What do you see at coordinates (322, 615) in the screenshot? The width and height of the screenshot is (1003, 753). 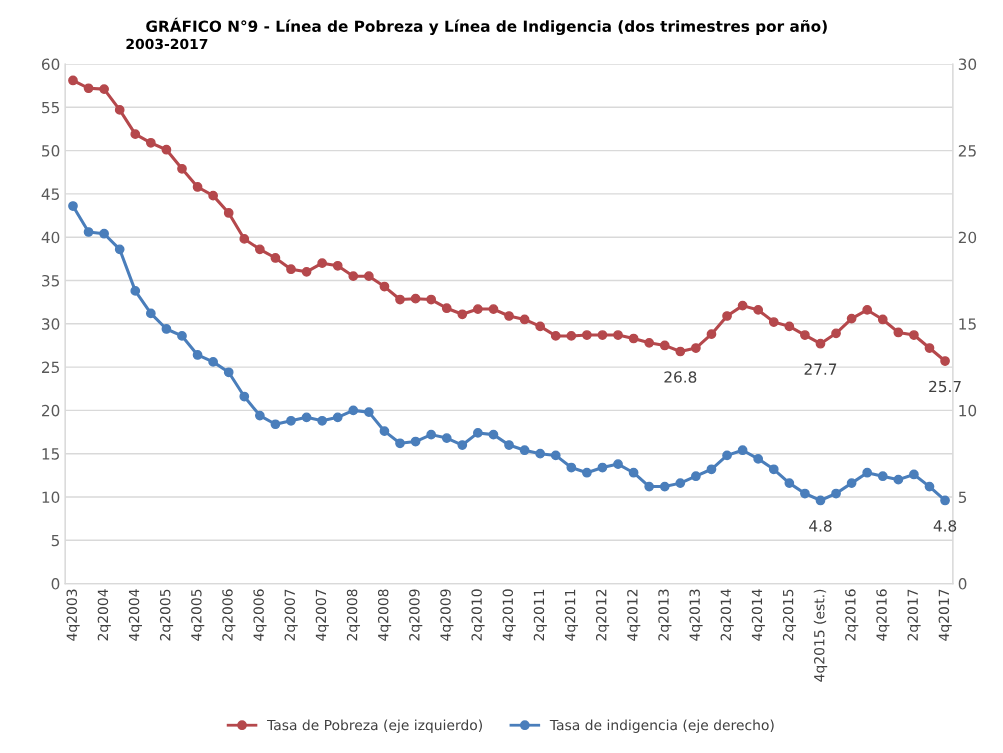 I see `x-tick-label: 4q2007` at bounding box center [322, 615].